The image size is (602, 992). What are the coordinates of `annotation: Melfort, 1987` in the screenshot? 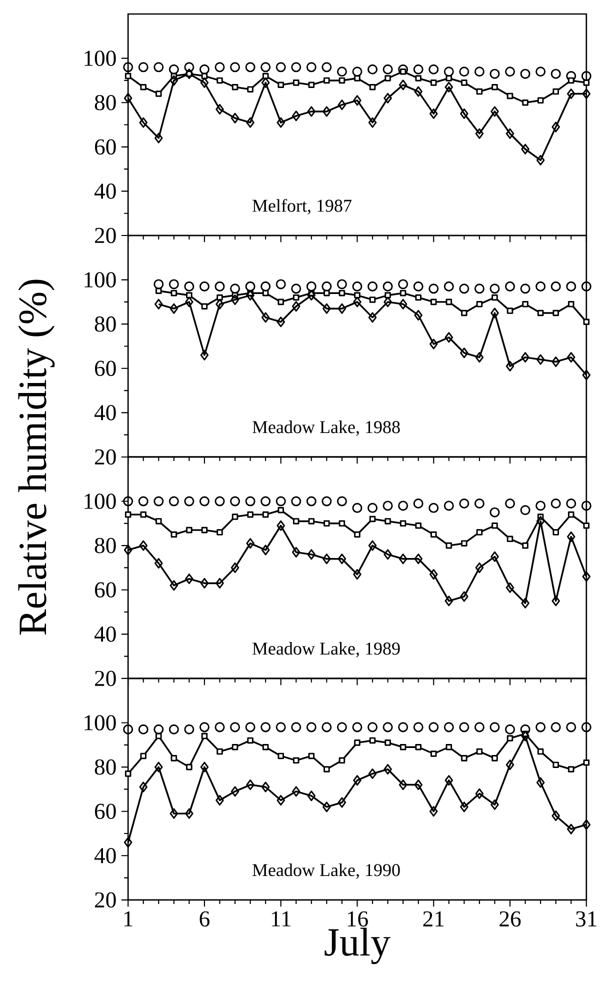 It's located at (302, 206).